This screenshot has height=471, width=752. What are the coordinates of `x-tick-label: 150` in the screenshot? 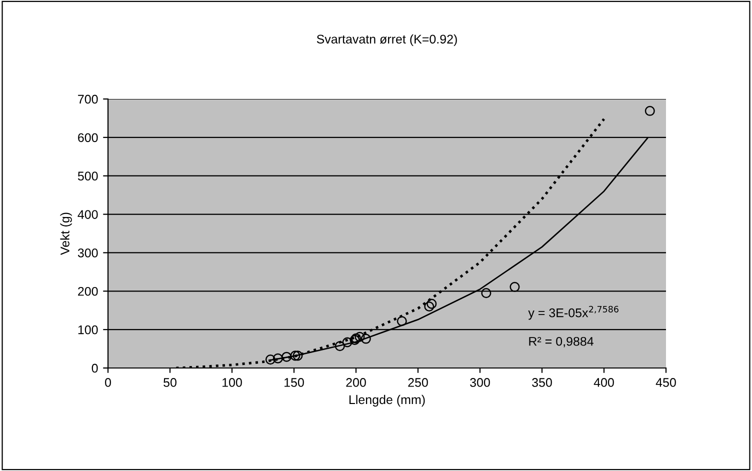 It's located at (294, 382).